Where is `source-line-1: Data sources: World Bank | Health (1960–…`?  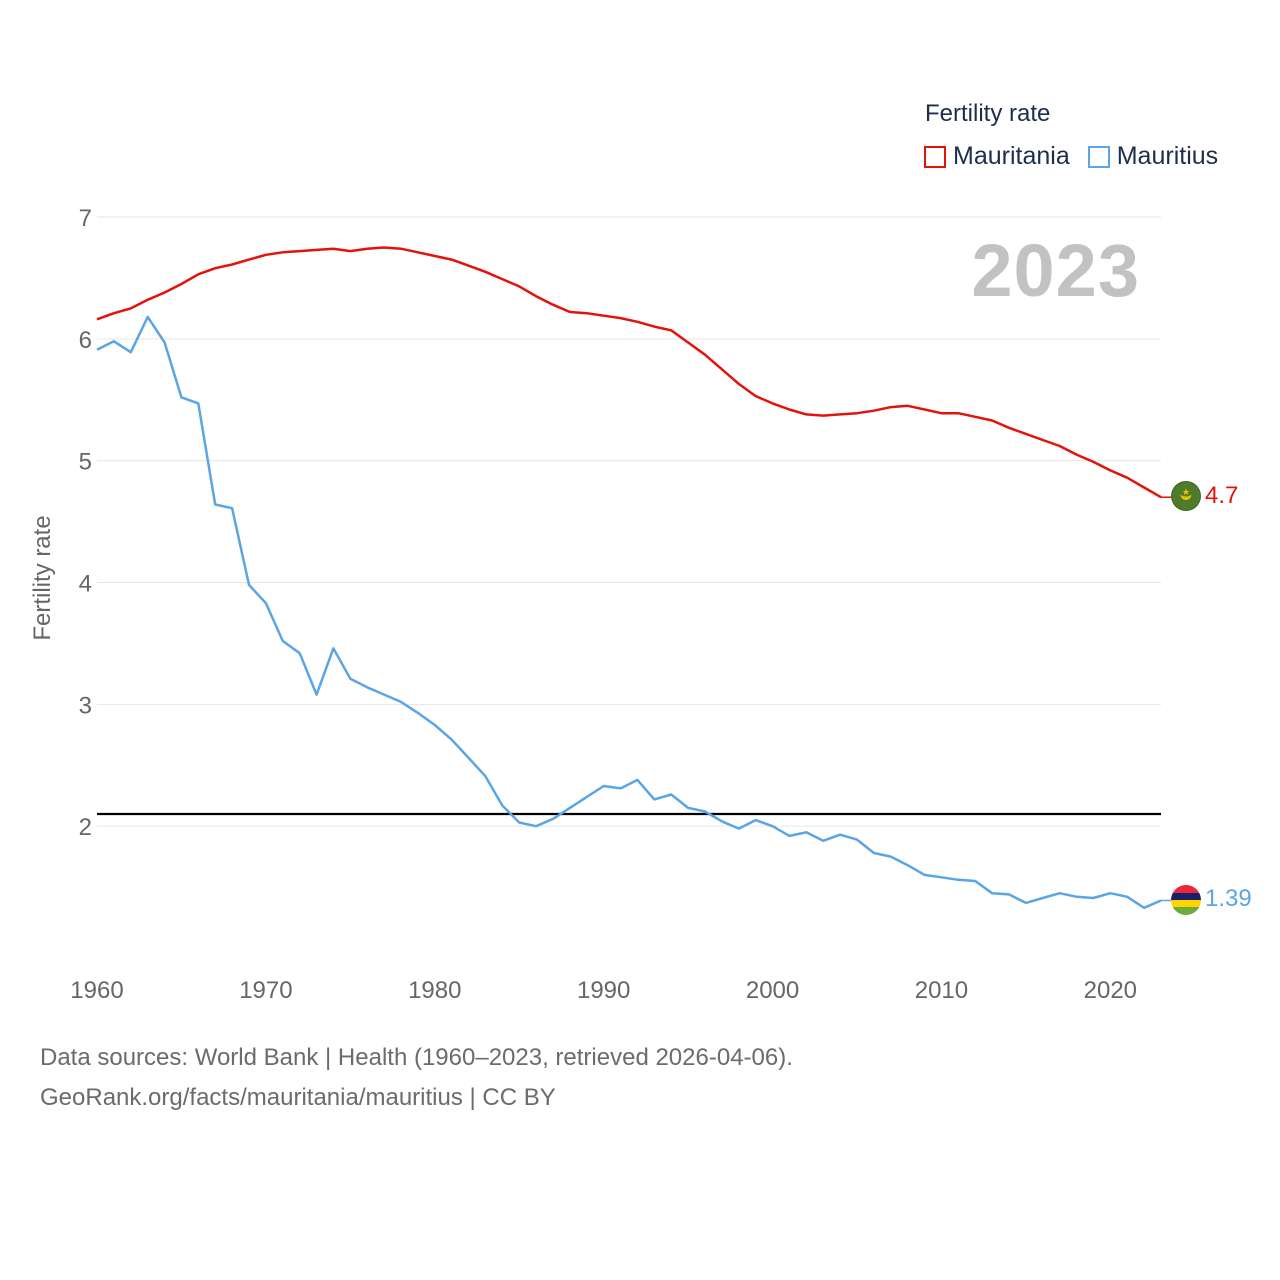 source-line-1: Data sources: World Bank | Health (1960–… is located at coordinates (416, 1057).